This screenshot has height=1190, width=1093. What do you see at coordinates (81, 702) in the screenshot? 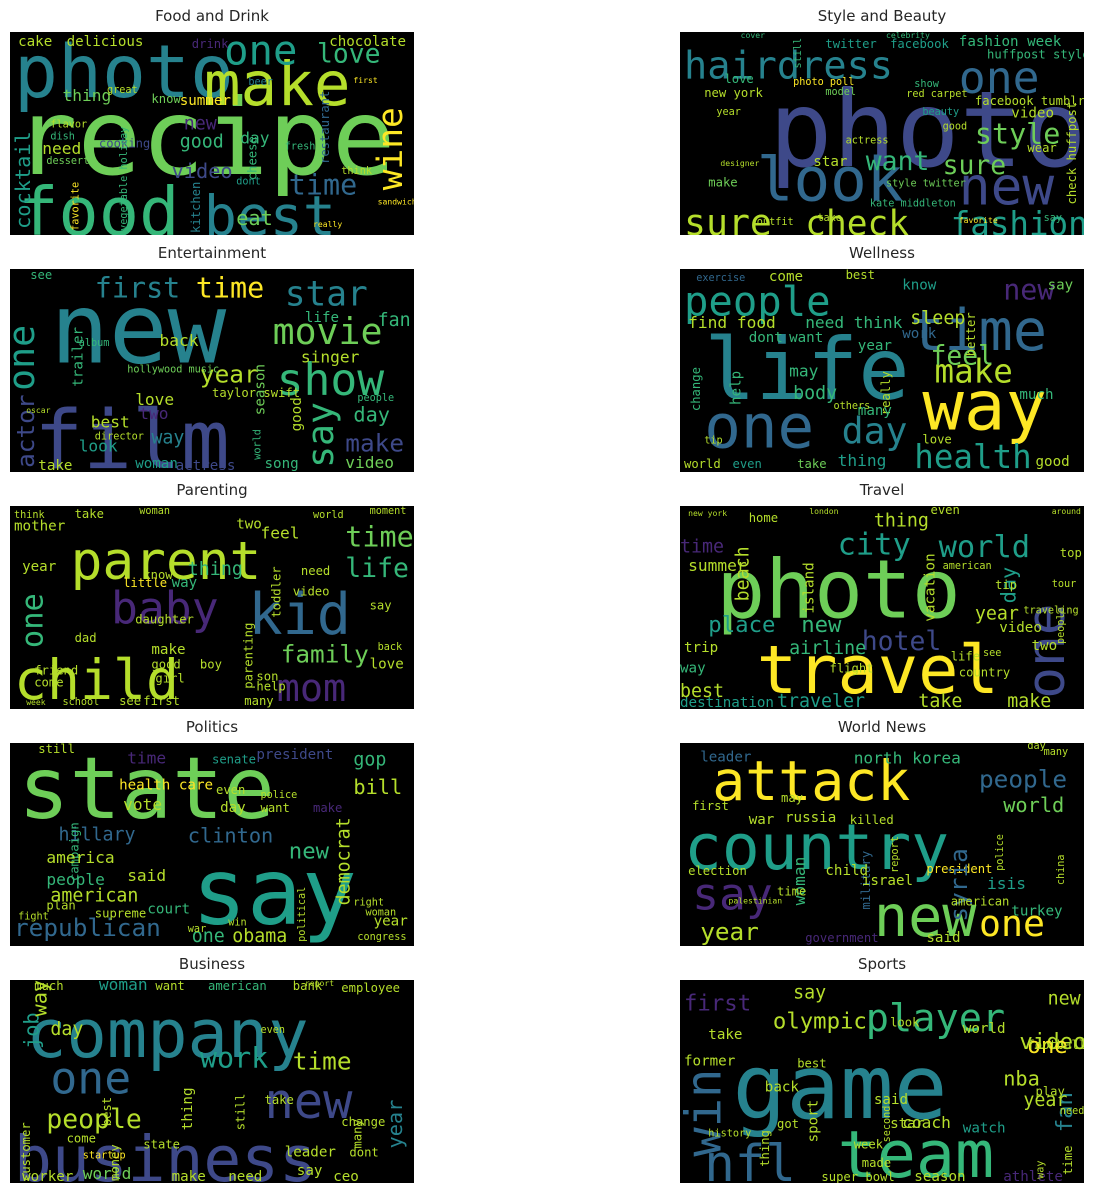
I see `word: school` at bounding box center [81, 702].